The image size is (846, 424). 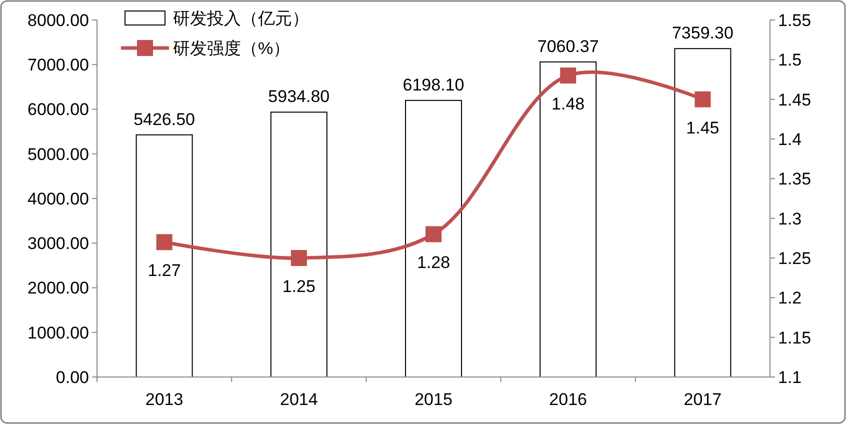 What do you see at coordinates (164, 399) in the screenshot?
I see `x-tick-label: 2013` at bounding box center [164, 399].